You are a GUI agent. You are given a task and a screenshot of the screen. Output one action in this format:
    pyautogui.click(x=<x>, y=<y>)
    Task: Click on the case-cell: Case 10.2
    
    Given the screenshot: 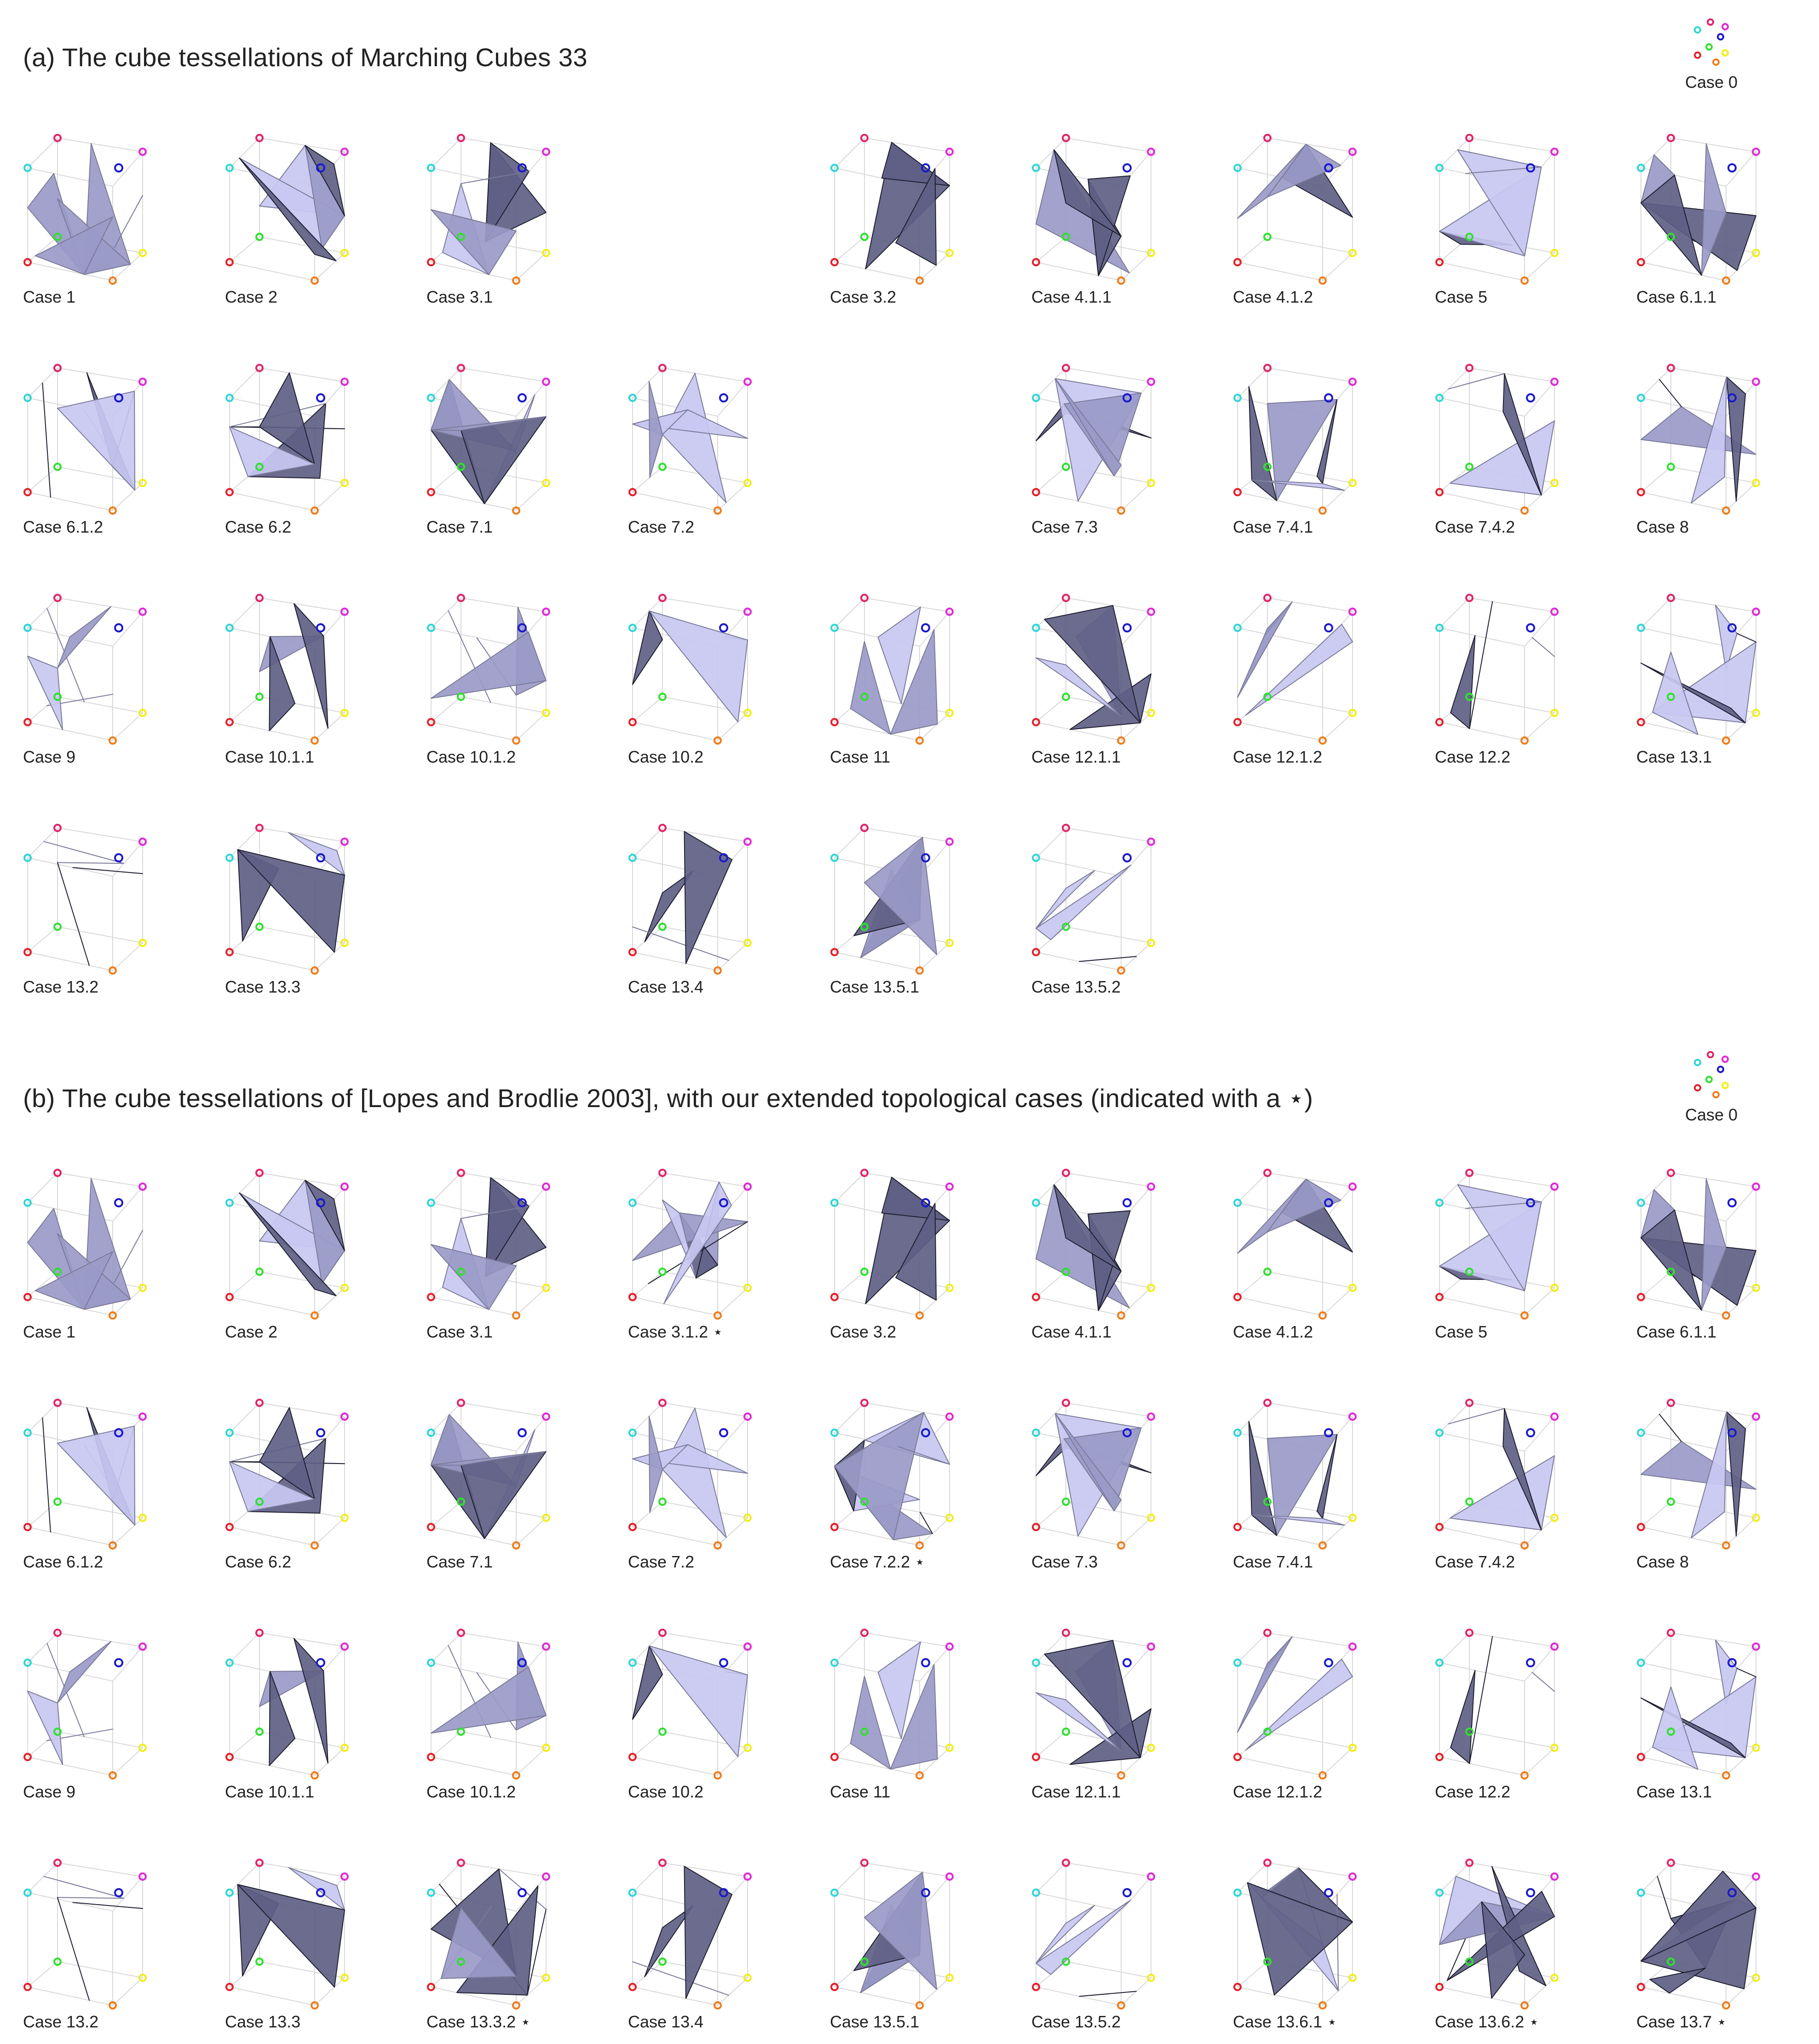 What is the action you would take?
    pyautogui.click(x=692, y=671)
    